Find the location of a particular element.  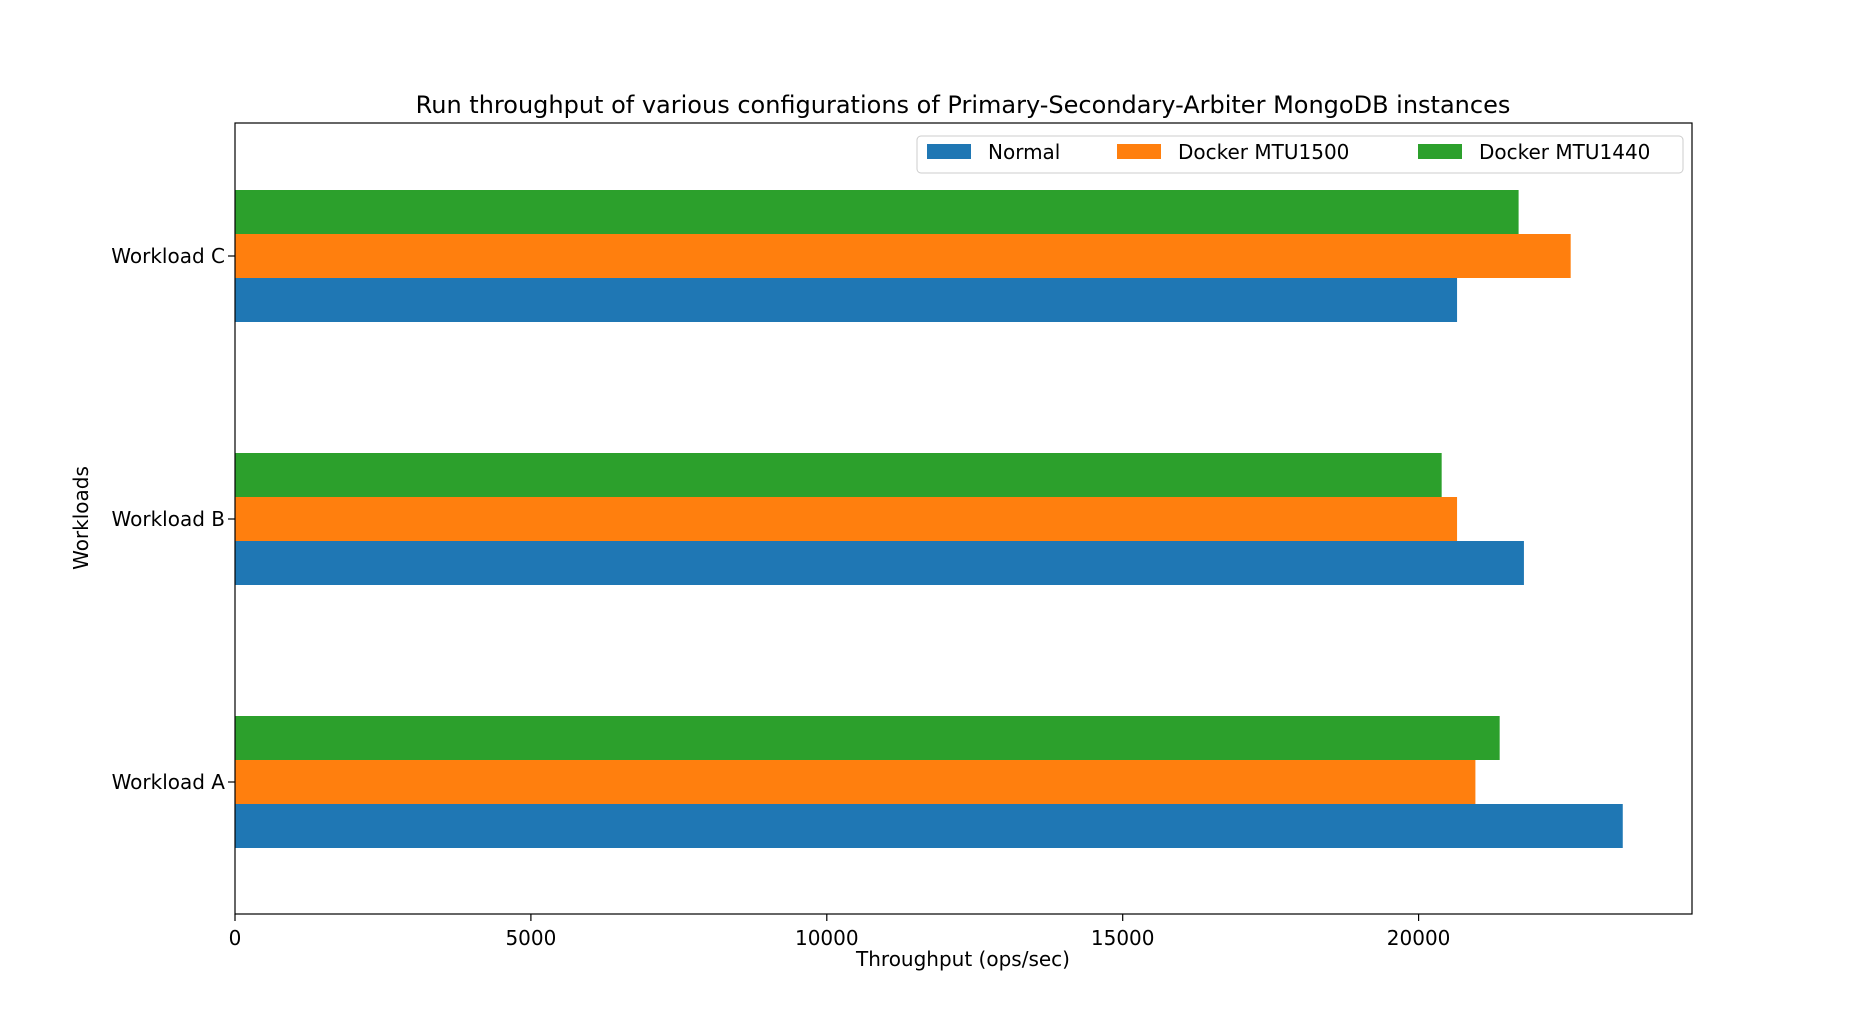

x-tick-label: 0 is located at coordinates (235, 938).